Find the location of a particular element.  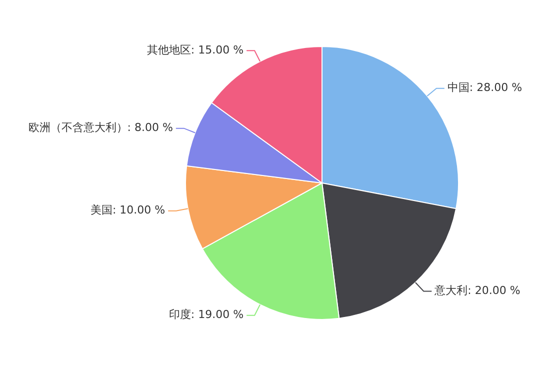

slice-label: 印度: 19.00 % is located at coordinates (206, 315).